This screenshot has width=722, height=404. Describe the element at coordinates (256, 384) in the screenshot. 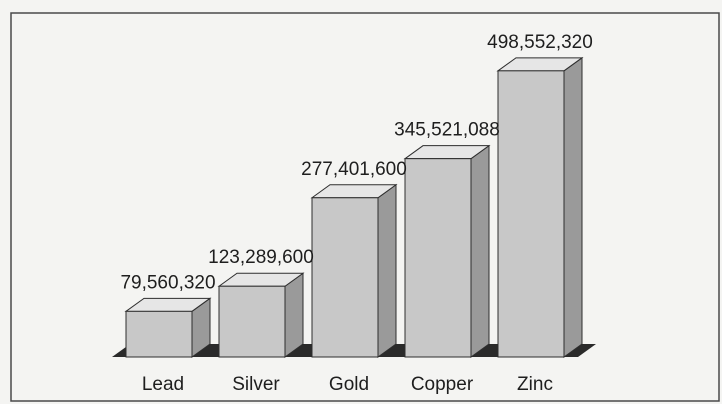

I see `x-tick-label-silver: Silver` at that location.